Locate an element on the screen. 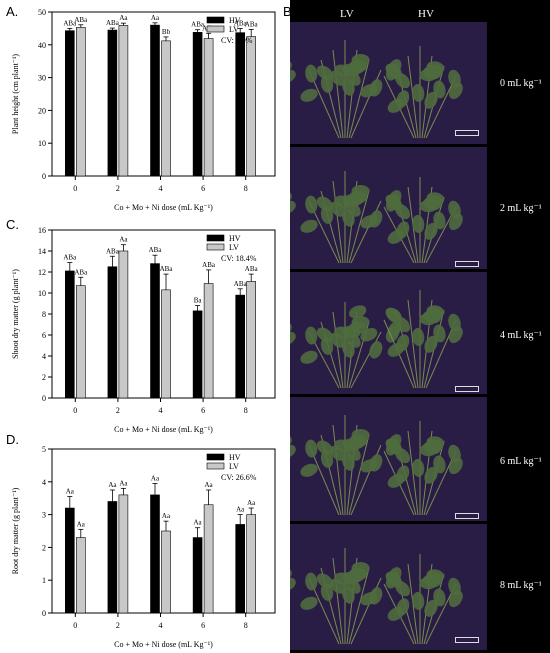  y-tick-label: 20 is located at coordinates (42, 110).